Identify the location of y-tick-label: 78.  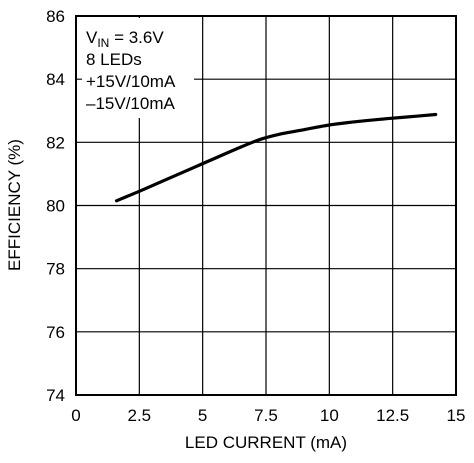
(55, 269).